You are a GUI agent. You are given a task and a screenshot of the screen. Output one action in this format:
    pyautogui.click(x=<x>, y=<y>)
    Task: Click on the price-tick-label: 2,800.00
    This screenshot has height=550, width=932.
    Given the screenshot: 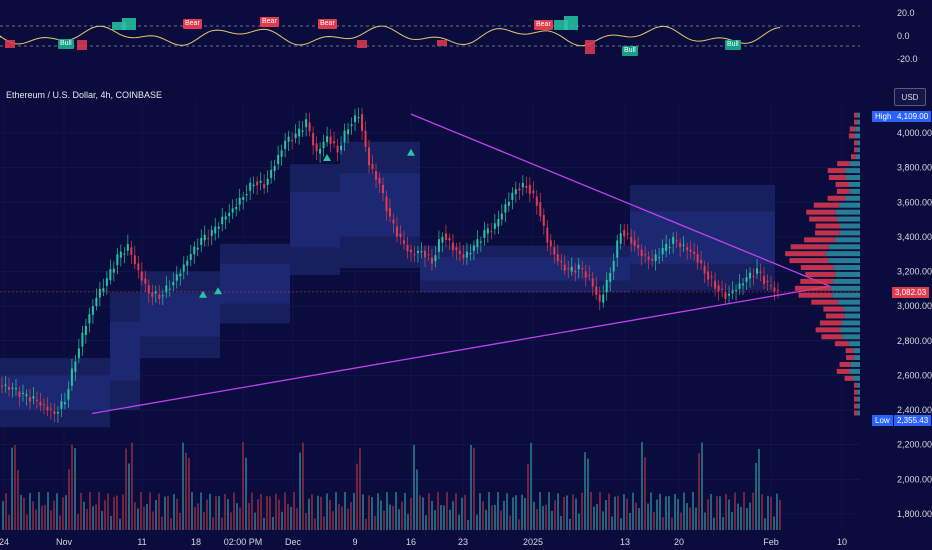 What is the action you would take?
    pyautogui.click(x=914, y=341)
    